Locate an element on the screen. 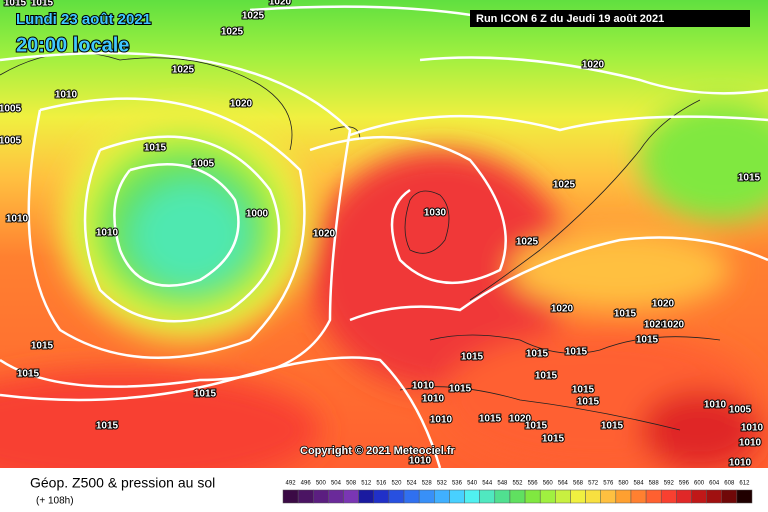 The image size is (768, 512). scale-label: 548 is located at coordinates (502, 484).